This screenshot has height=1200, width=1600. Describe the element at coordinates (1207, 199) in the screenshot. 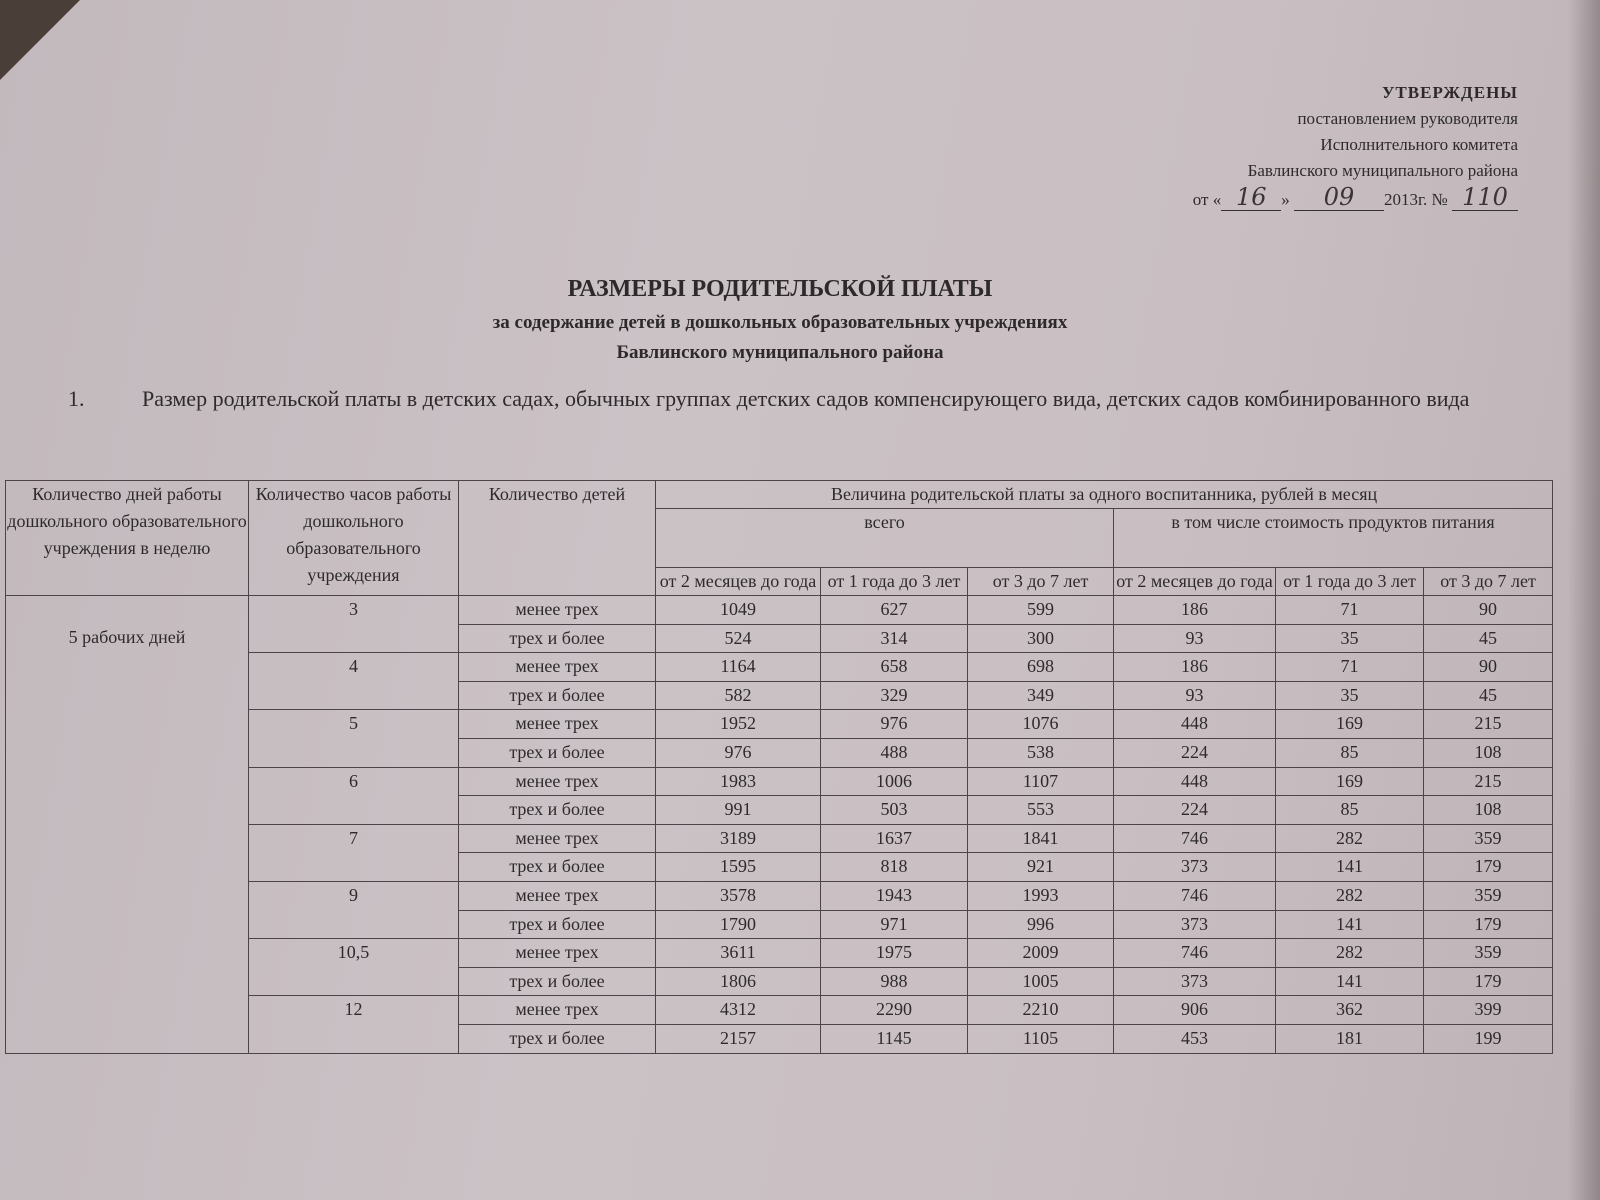

I see `date-prefix: от «` at that location.